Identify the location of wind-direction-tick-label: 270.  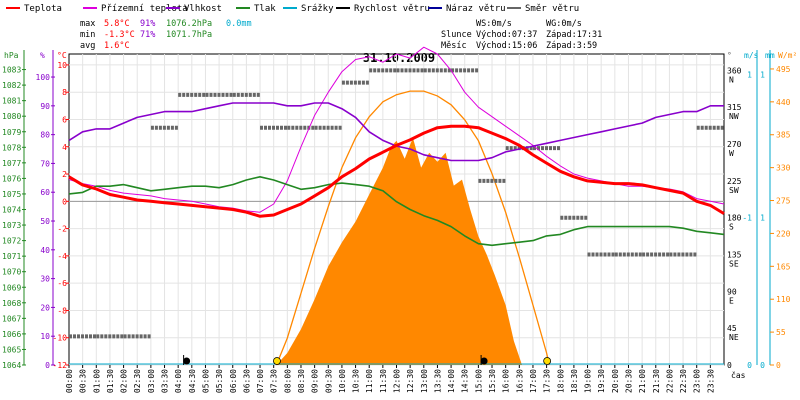
(734, 144).